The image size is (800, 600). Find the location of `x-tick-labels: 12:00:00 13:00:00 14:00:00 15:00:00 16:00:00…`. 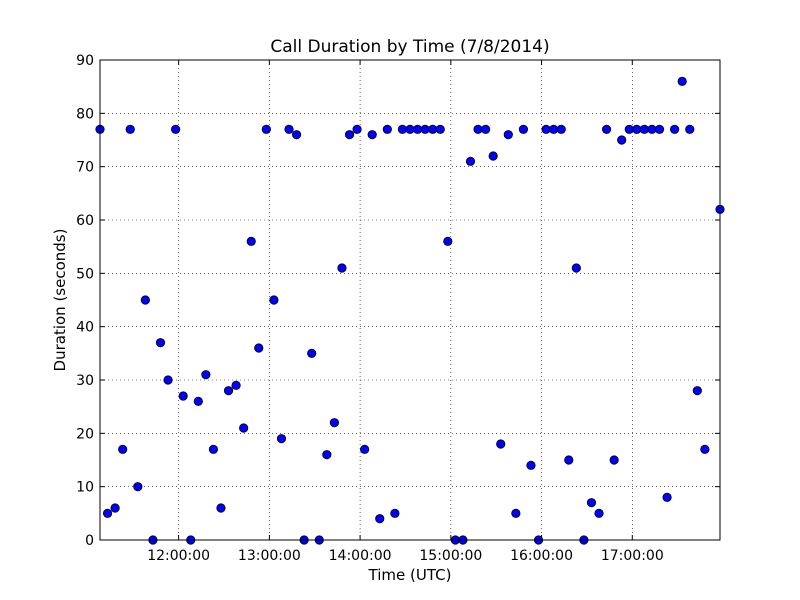

x-tick-labels: 12:00:00 13:00:00 14:00:00 15:00:00 16:00:00… is located at coordinates (405, 556).